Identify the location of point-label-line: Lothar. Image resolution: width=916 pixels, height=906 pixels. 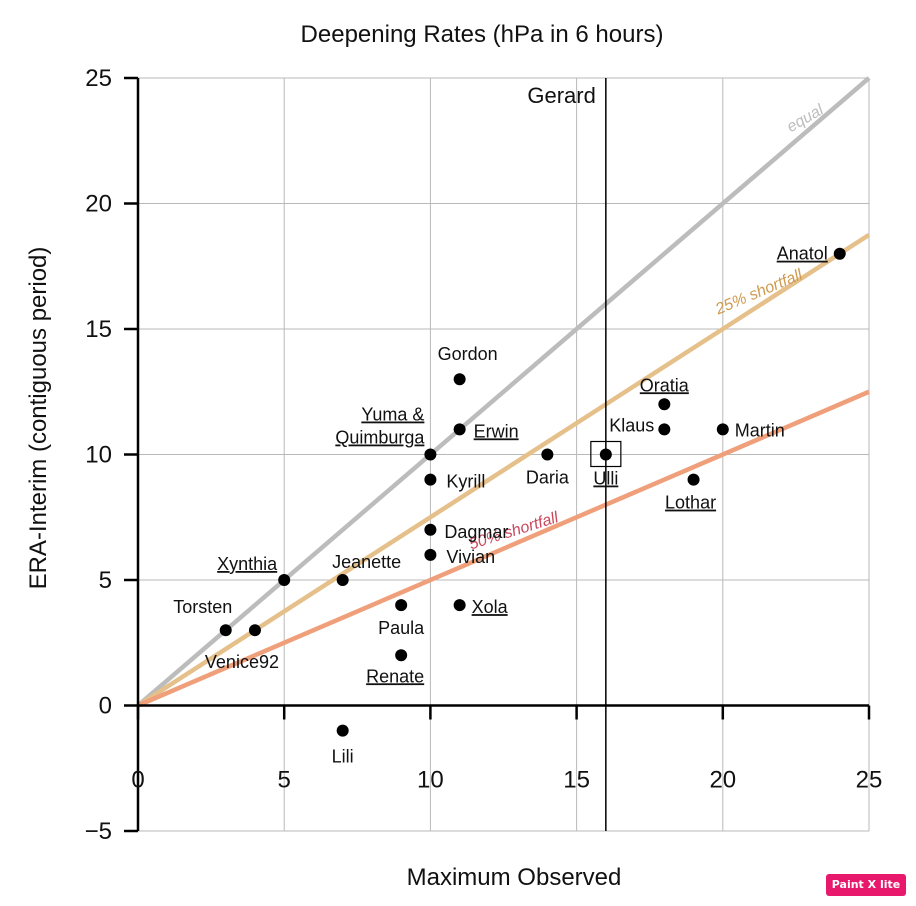
(690, 503).